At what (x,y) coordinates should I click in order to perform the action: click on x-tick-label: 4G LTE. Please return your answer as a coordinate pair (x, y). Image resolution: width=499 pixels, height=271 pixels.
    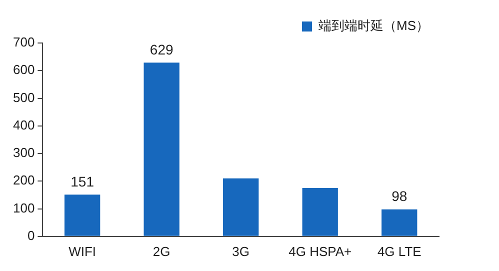
    Looking at the image, I should click on (399, 251).